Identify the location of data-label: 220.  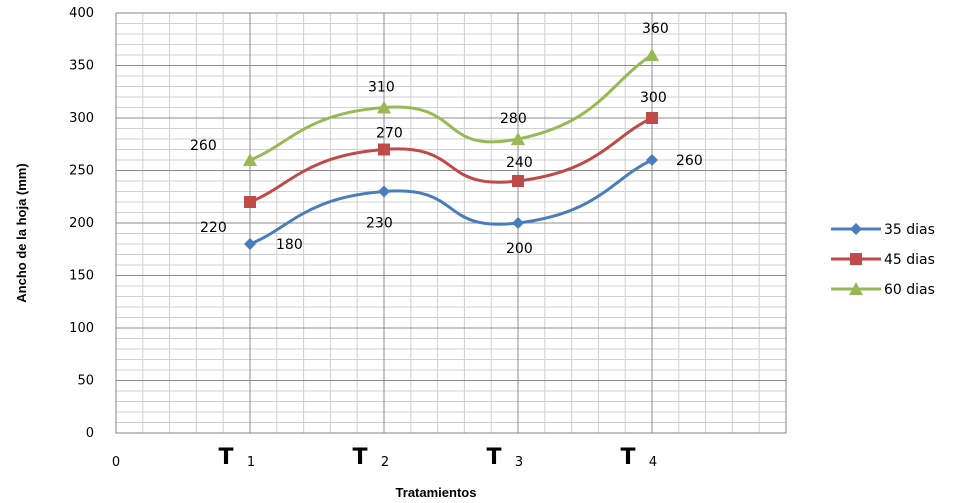
(213, 228).